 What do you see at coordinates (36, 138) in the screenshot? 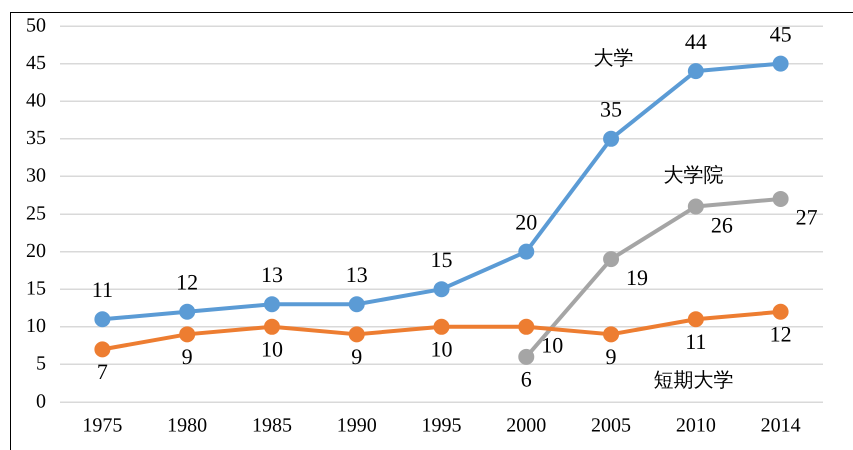
I see `y-tick-label: 35` at bounding box center [36, 138].